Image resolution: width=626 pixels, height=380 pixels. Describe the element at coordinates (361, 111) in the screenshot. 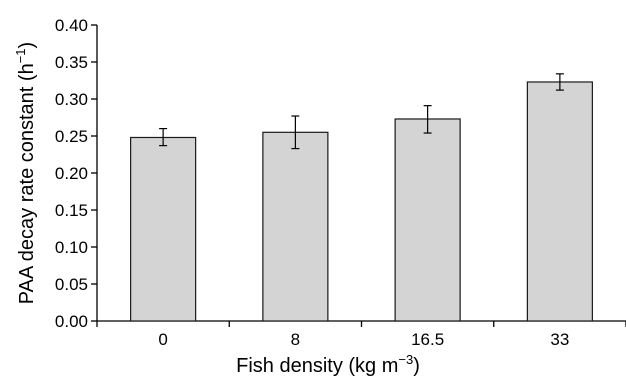

I see `error-bars` at that location.